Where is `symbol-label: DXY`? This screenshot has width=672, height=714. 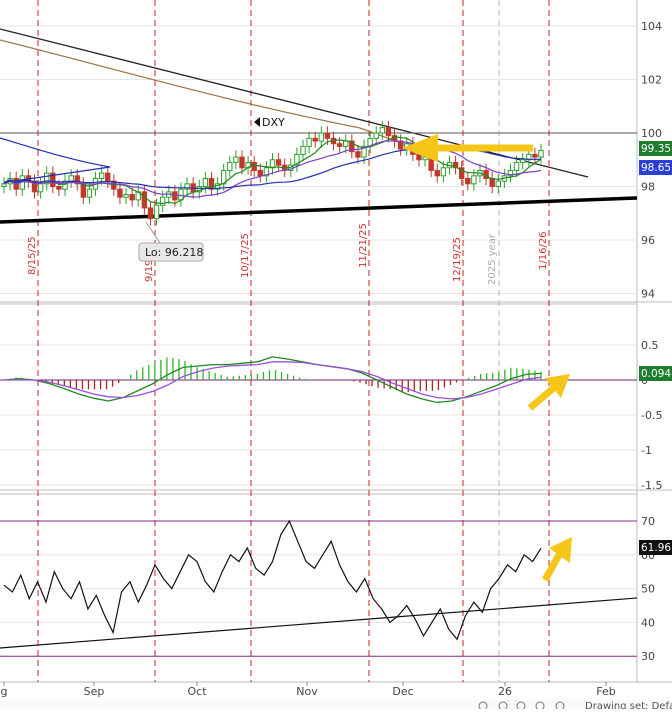 symbol-label: DXY is located at coordinates (273, 122).